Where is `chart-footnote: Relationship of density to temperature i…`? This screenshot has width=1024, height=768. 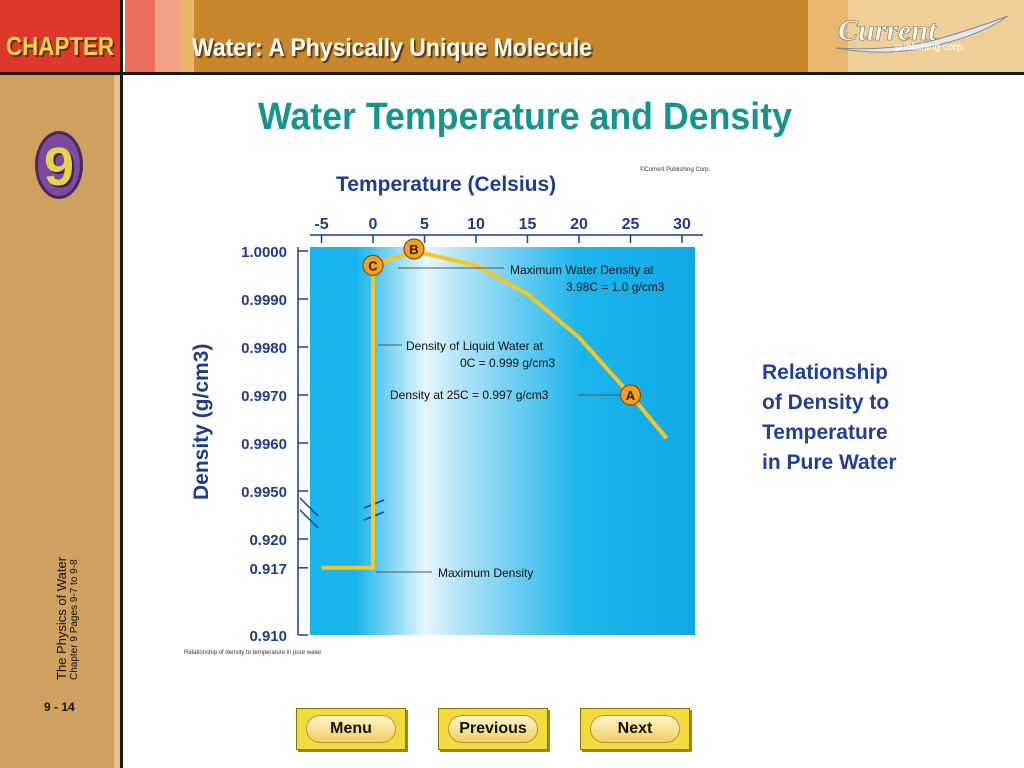 chart-footnote: Relationship of density to temperature i… is located at coordinates (253, 653).